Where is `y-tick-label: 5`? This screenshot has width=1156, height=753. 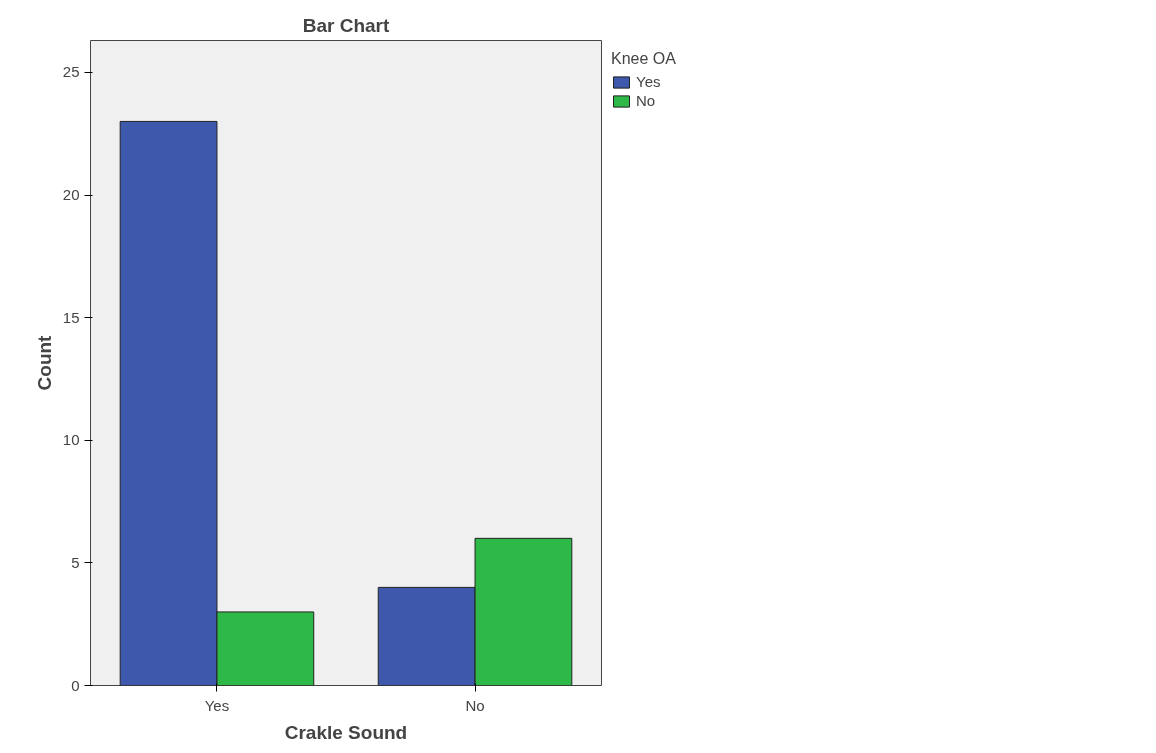
y-tick-label: 5 is located at coordinates (75, 562).